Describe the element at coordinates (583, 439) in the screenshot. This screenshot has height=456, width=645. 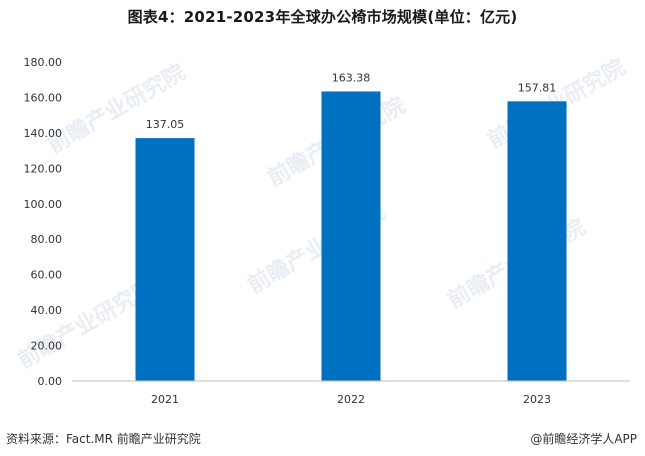
I see `brand-credit: @前瞻经济学人APP` at that location.